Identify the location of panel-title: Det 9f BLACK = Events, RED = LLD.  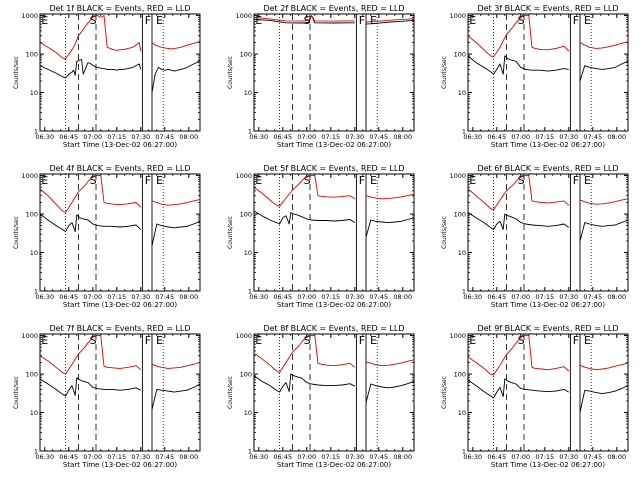
(547, 328).